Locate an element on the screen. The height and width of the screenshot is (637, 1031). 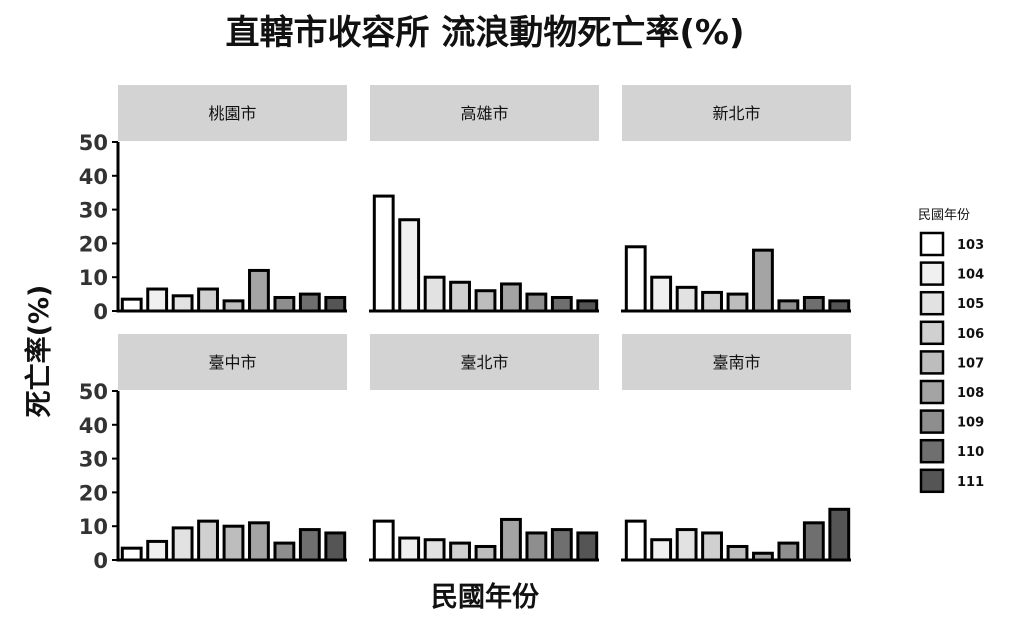
legend-label: 110 is located at coordinates (970, 452).